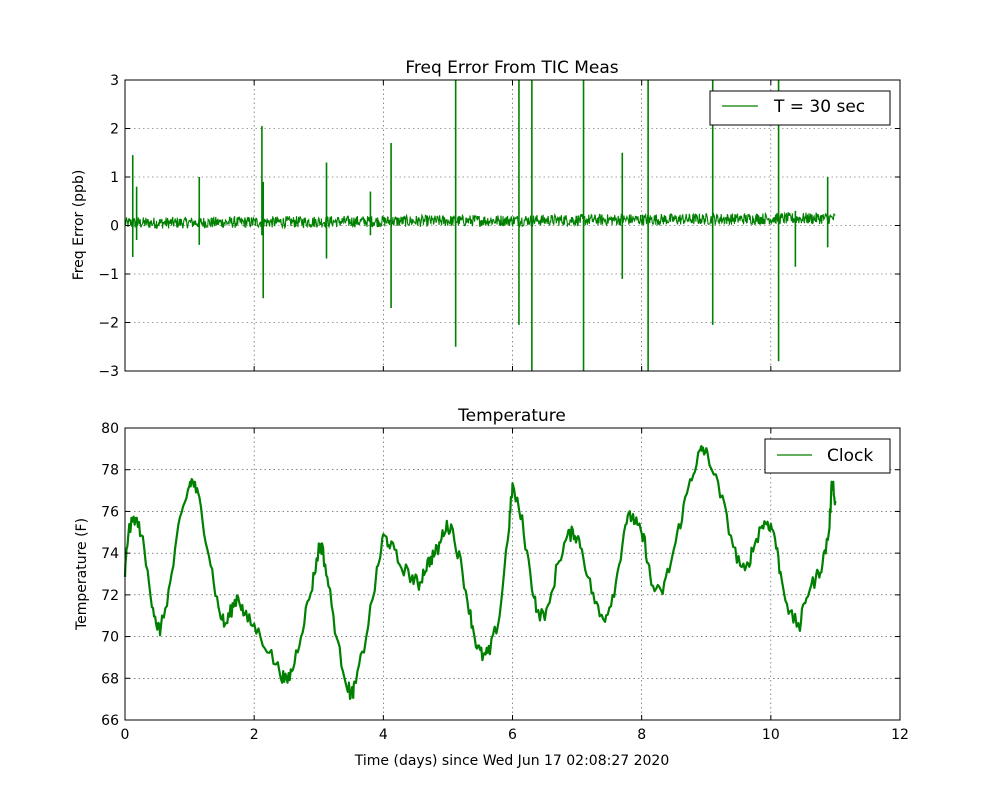  Describe the element at coordinates (110, 679) in the screenshot. I see `y-tick-label: 68` at that location.